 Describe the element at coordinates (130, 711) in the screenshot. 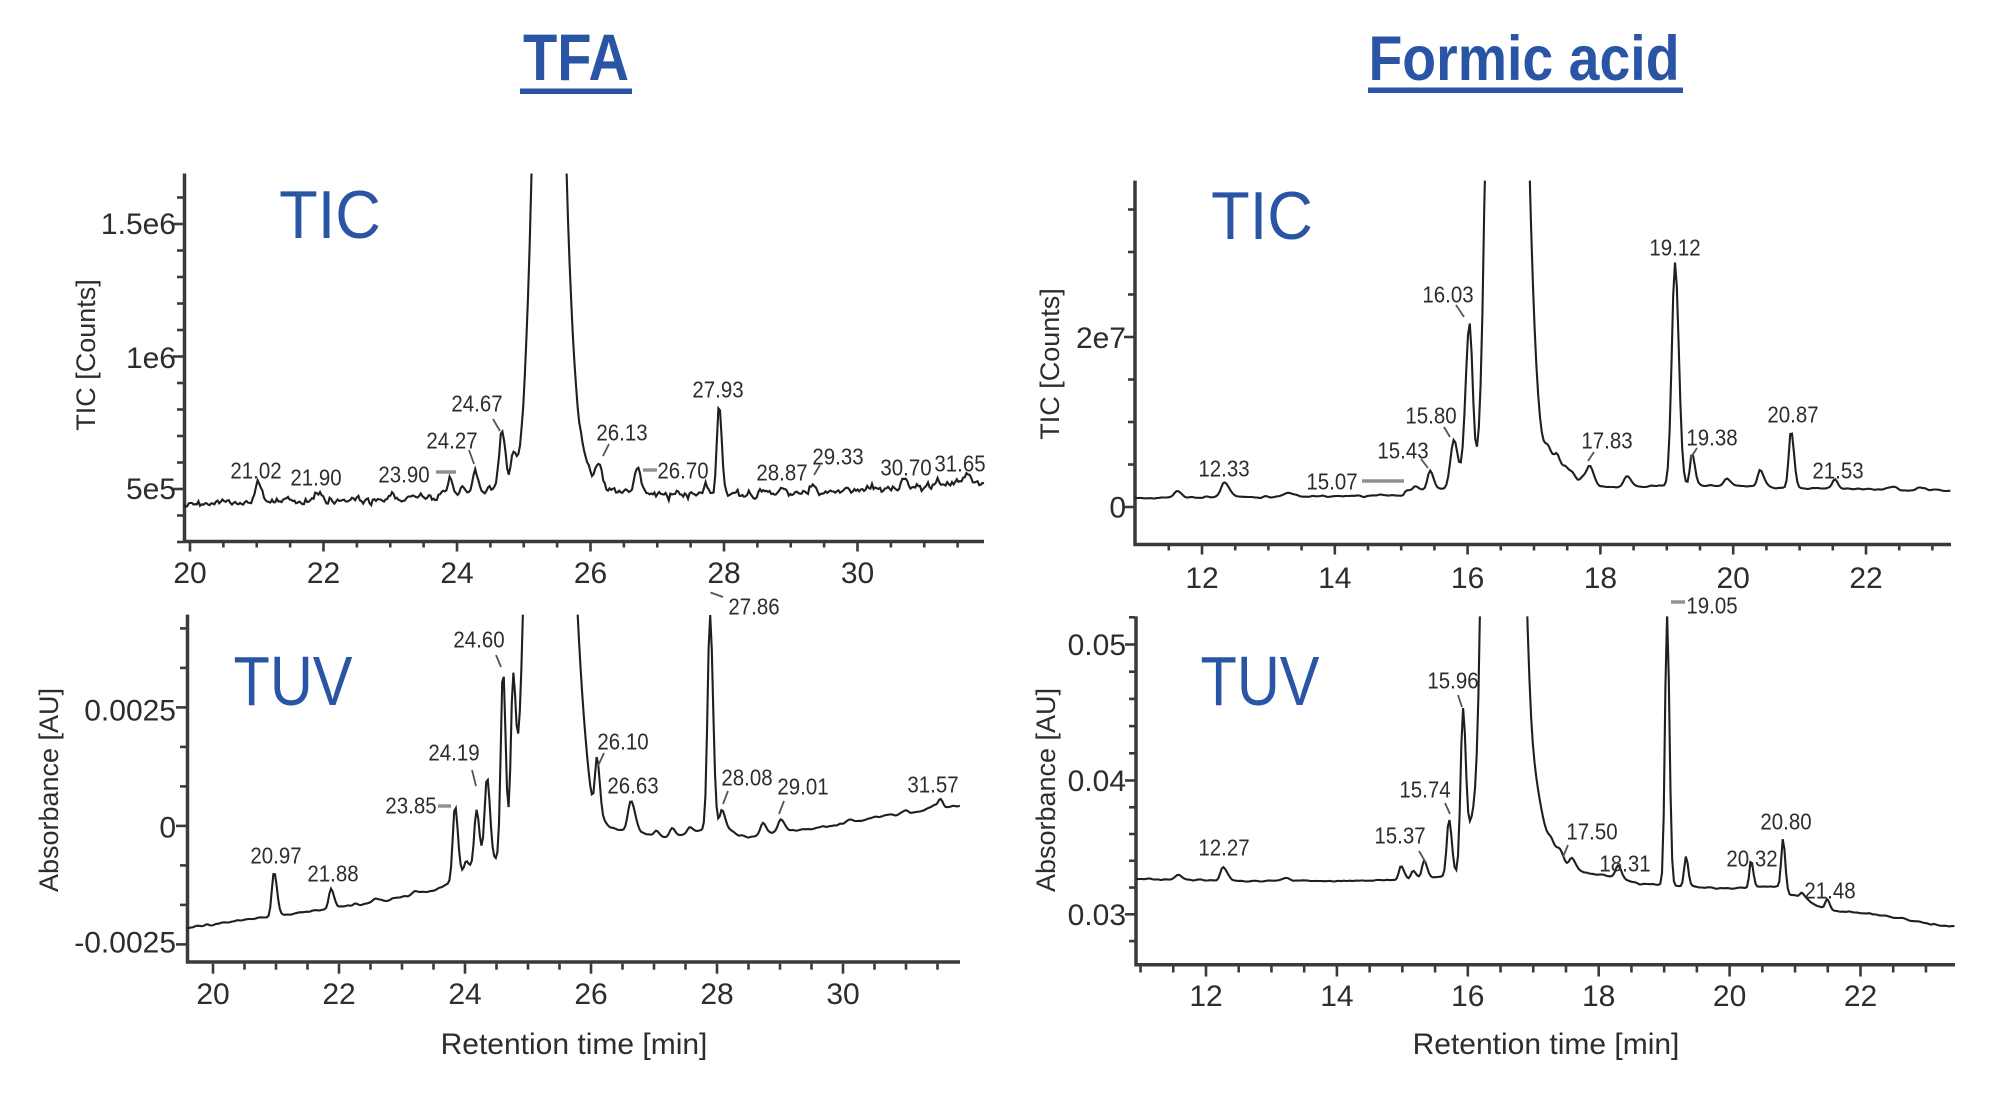

I see `svg-text: 0.0025` at that location.